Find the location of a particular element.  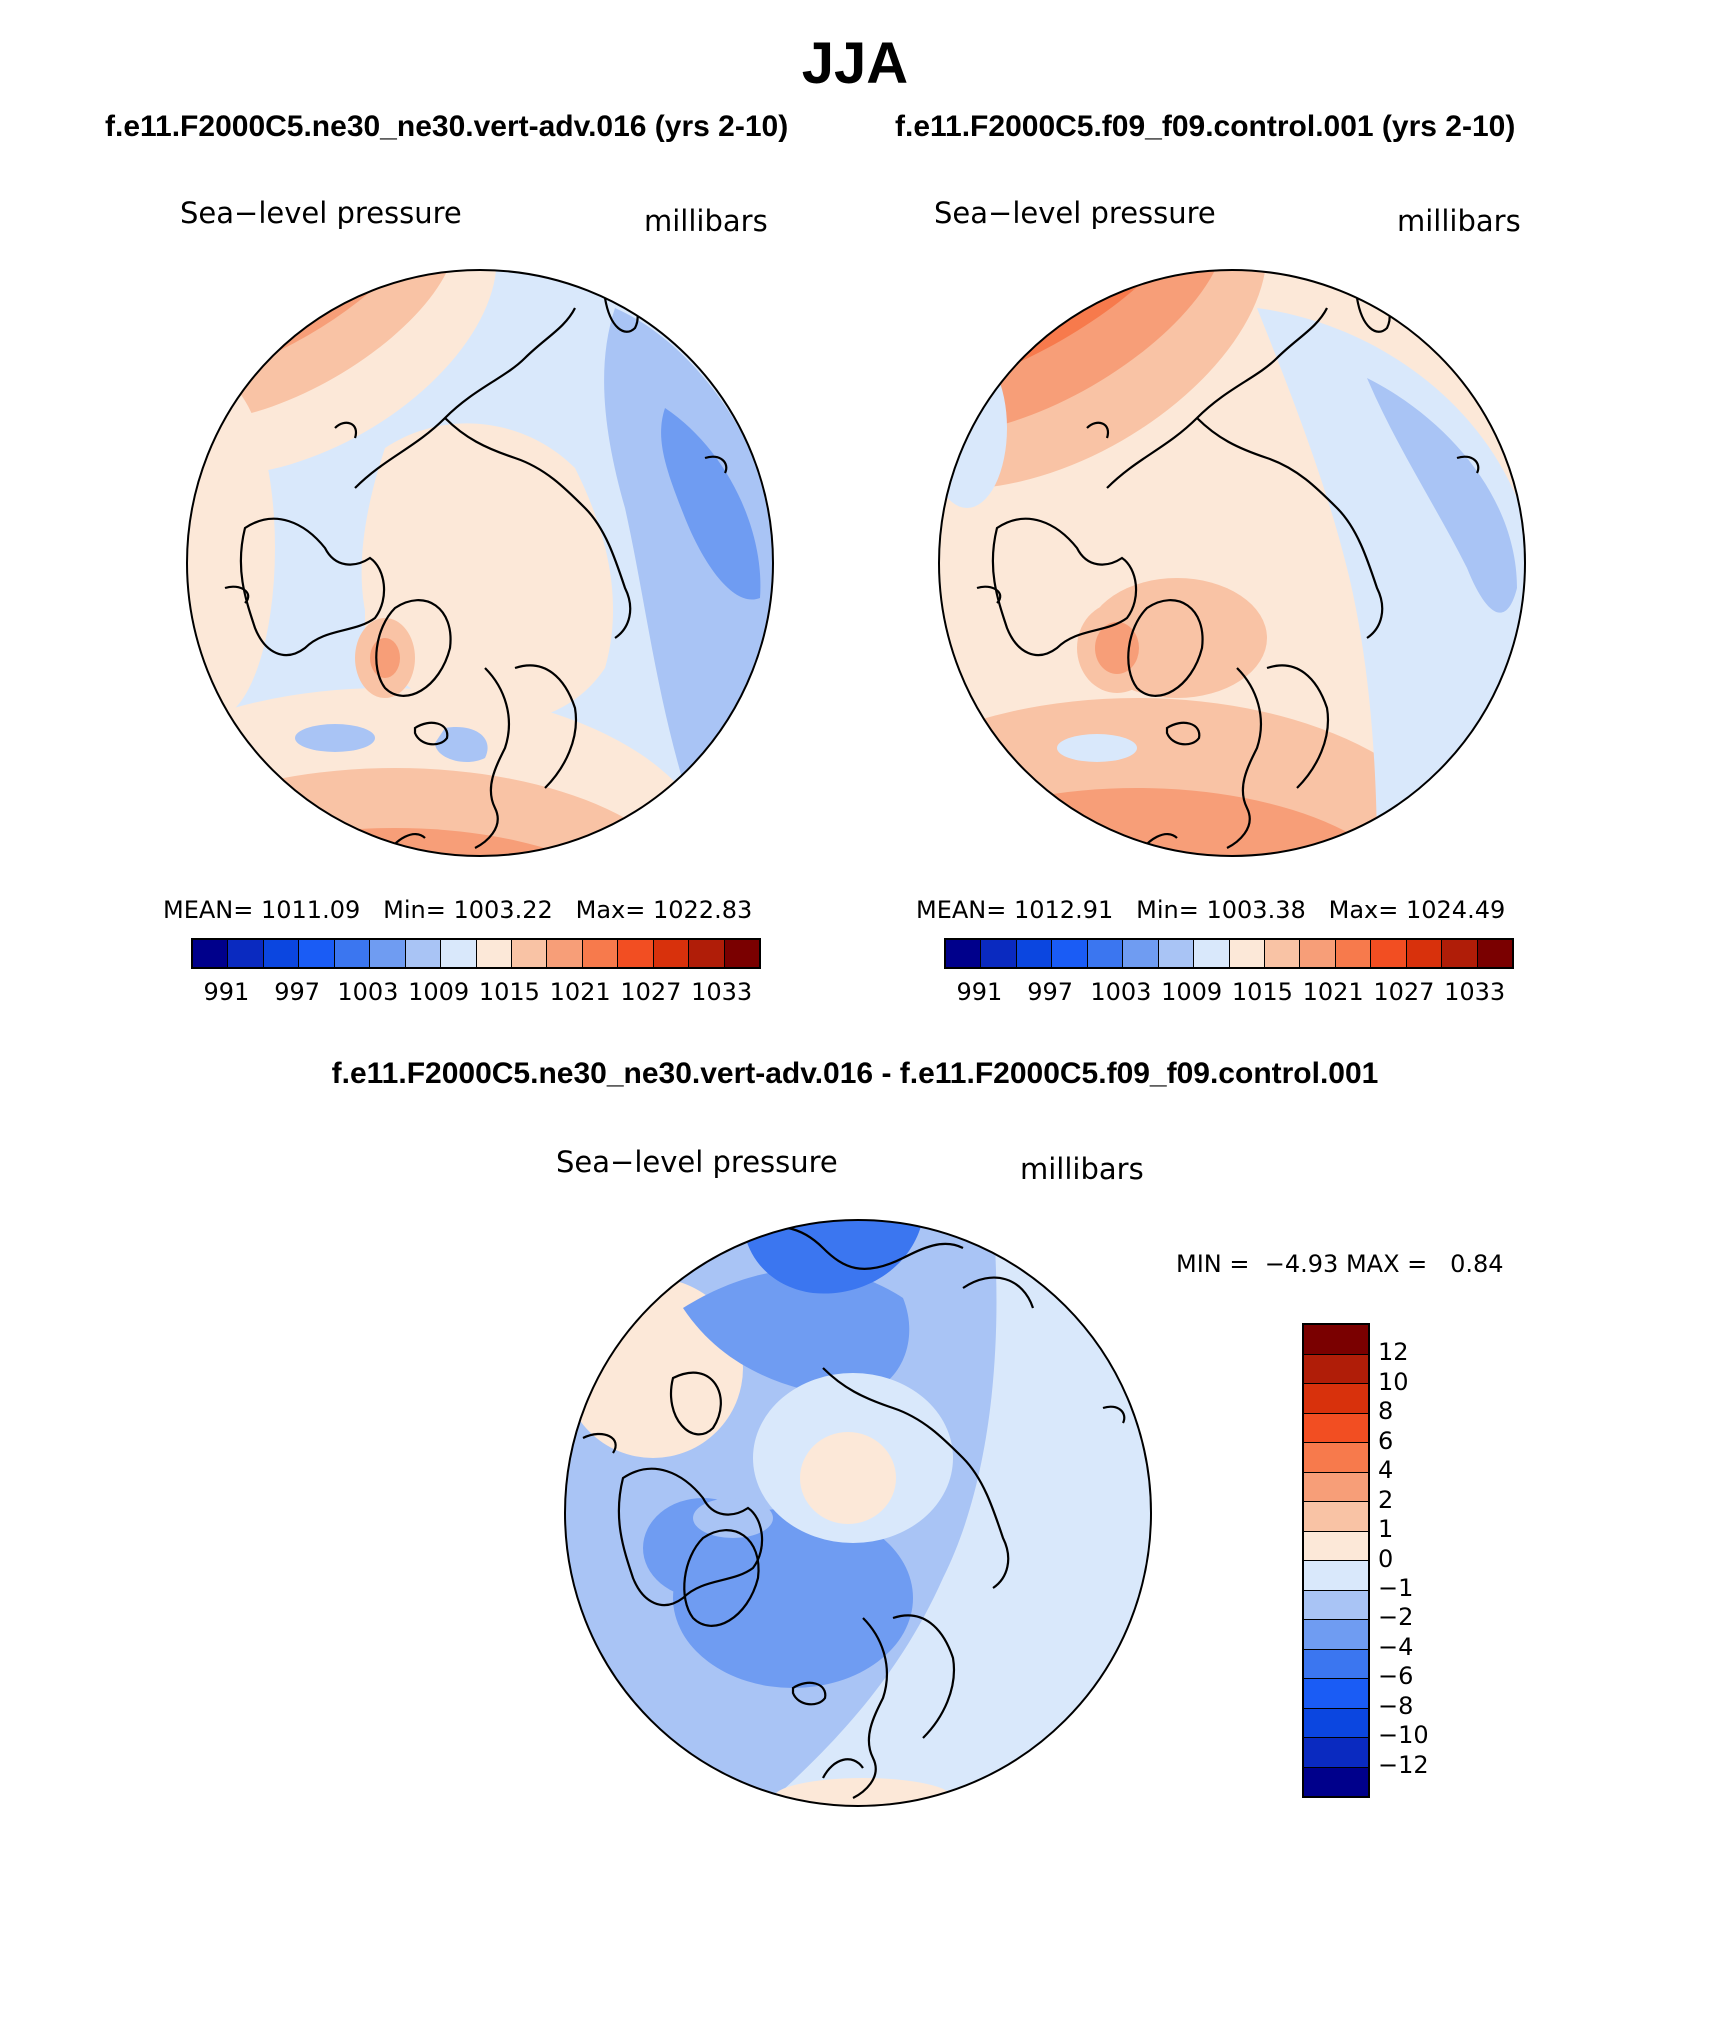

panel-3-colorbar is located at coordinates (1336, 1560).